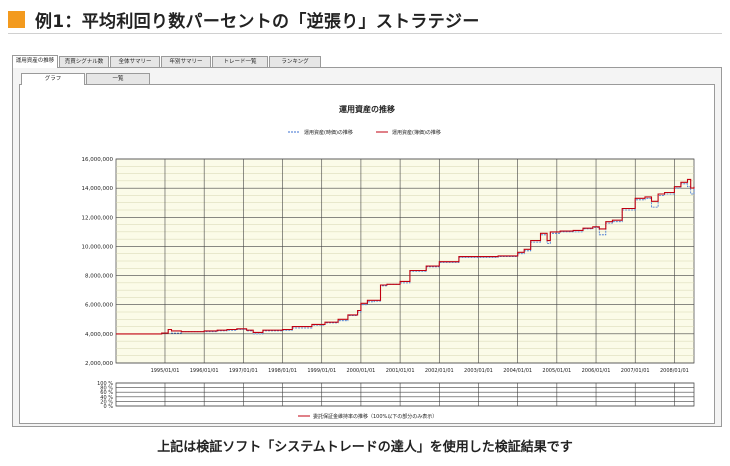 This screenshot has height=466, width=730. Describe the element at coordinates (204, 371) in the screenshot. I see `x-tick-label: 1996/01/01` at that location.